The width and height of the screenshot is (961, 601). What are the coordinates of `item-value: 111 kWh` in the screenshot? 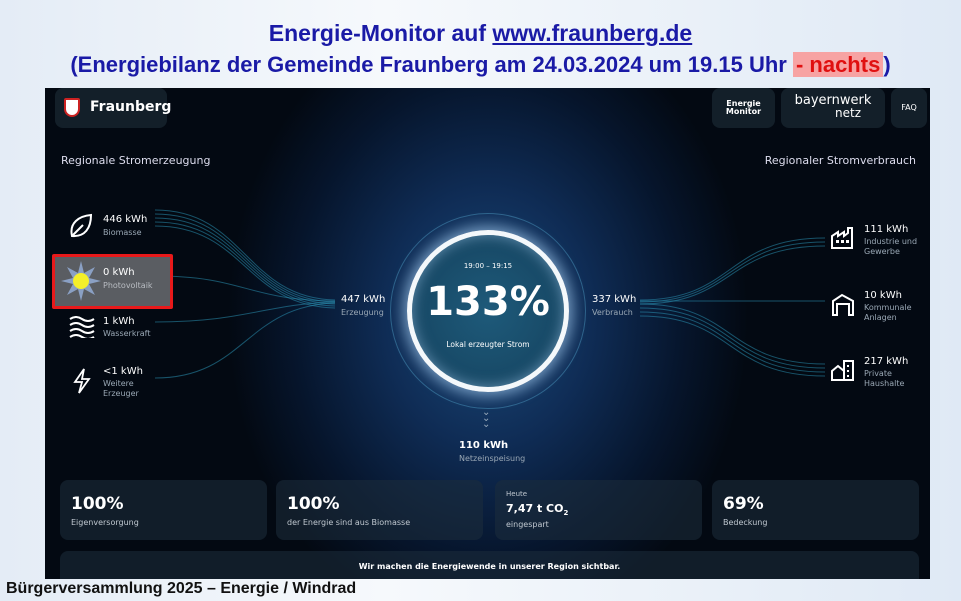 It's located at (886, 229).